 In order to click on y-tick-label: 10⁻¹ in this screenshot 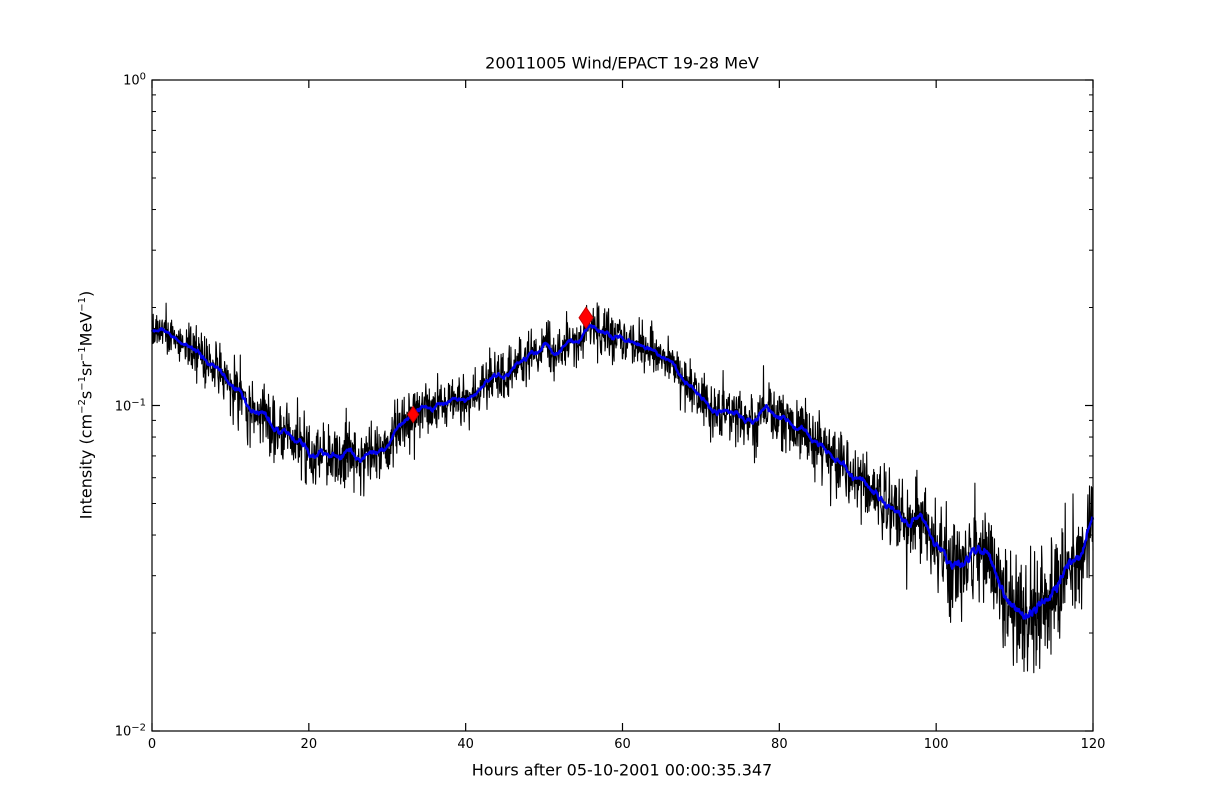, I will do `click(130, 405)`.